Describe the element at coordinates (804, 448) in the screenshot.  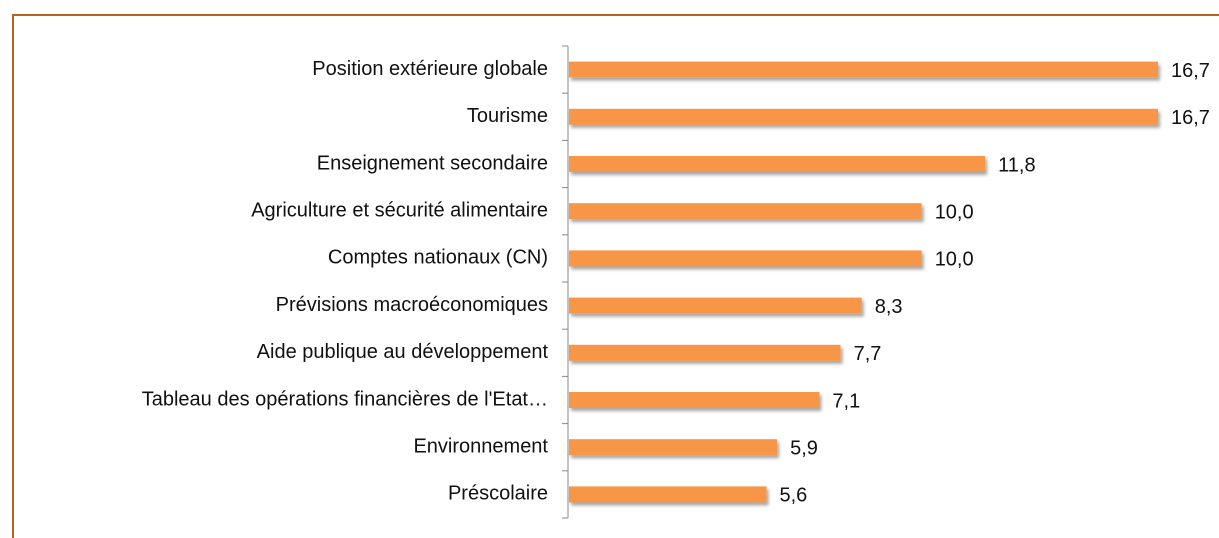
I see `value-label: 5,9` at that location.